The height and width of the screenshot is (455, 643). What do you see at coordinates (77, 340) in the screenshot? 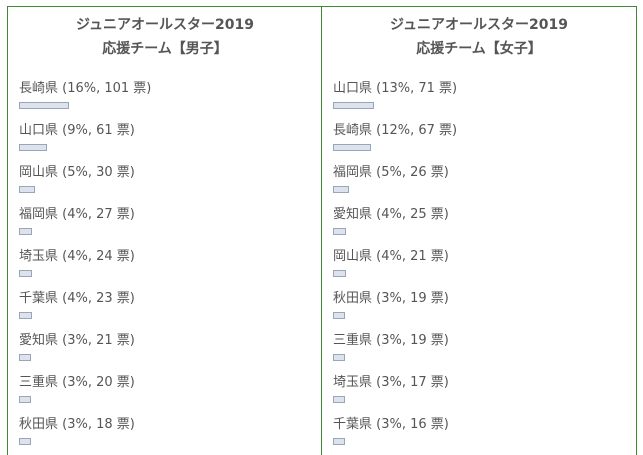
I see `poll-result-label: 愛知県 (3%, 21 票)` at bounding box center [77, 340].